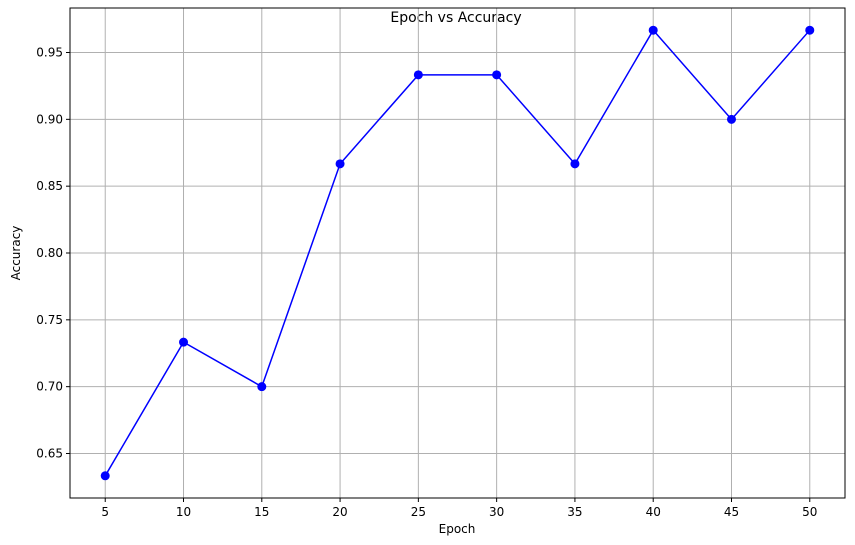  What do you see at coordinates (809, 512) in the screenshot?
I see `x-tick-label: 50` at bounding box center [809, 512].